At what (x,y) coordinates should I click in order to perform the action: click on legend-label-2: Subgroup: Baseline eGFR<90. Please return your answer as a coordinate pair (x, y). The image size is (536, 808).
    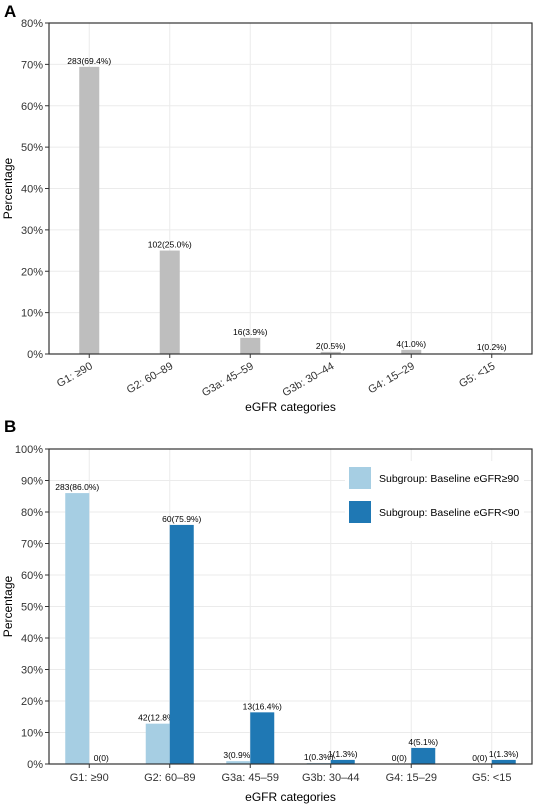
    Looking at the image, I should click on (449, 513).